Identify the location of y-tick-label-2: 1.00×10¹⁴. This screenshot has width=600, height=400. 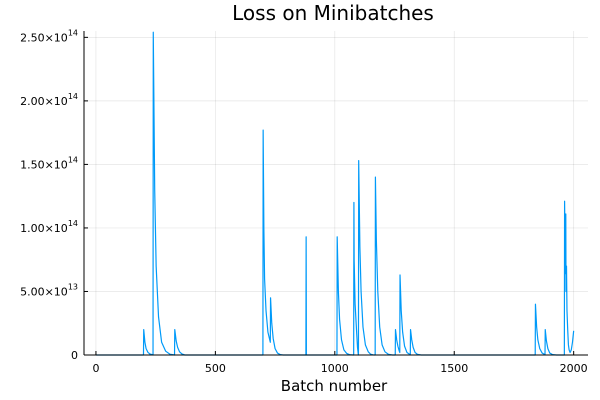
(49, 227).